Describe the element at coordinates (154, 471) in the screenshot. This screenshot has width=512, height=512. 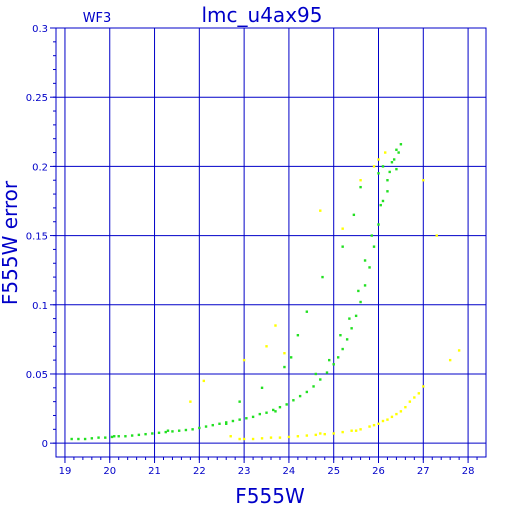
I see `x-tick-label: 21` at that location.